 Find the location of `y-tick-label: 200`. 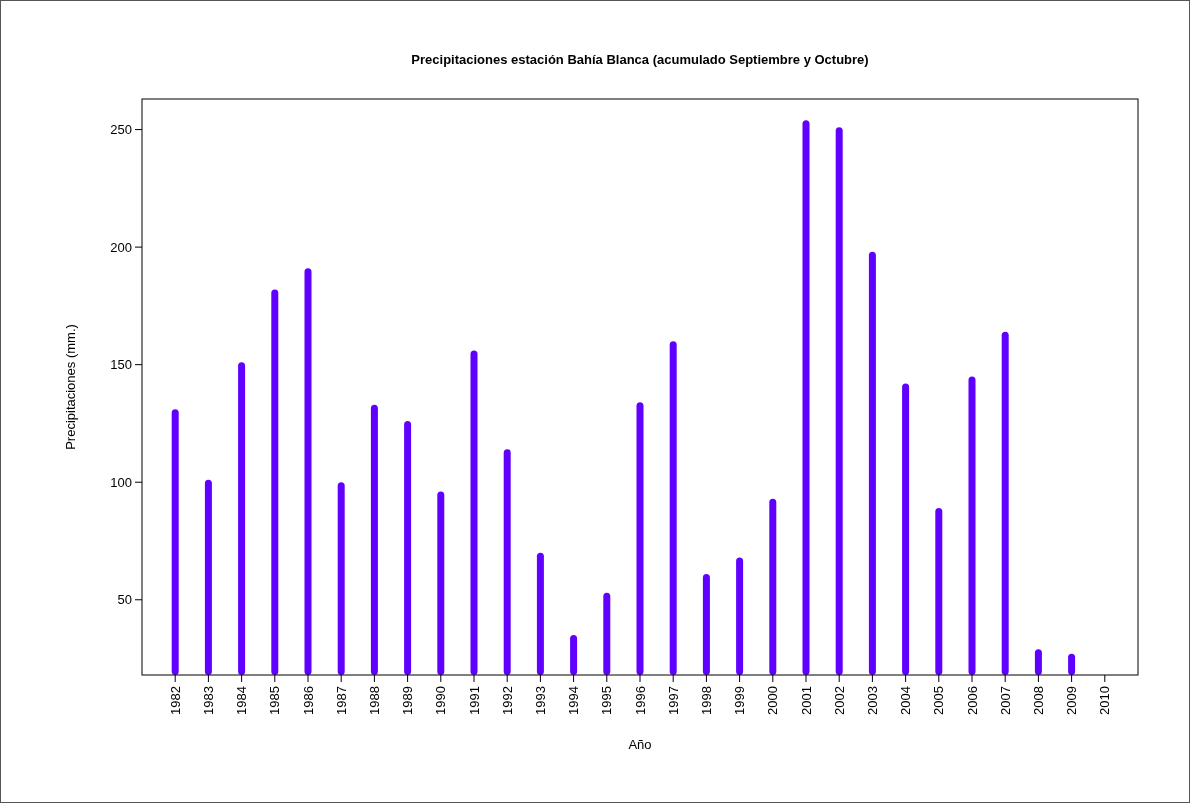

y-tick-label: 200 is located at coordinates (121, 247).